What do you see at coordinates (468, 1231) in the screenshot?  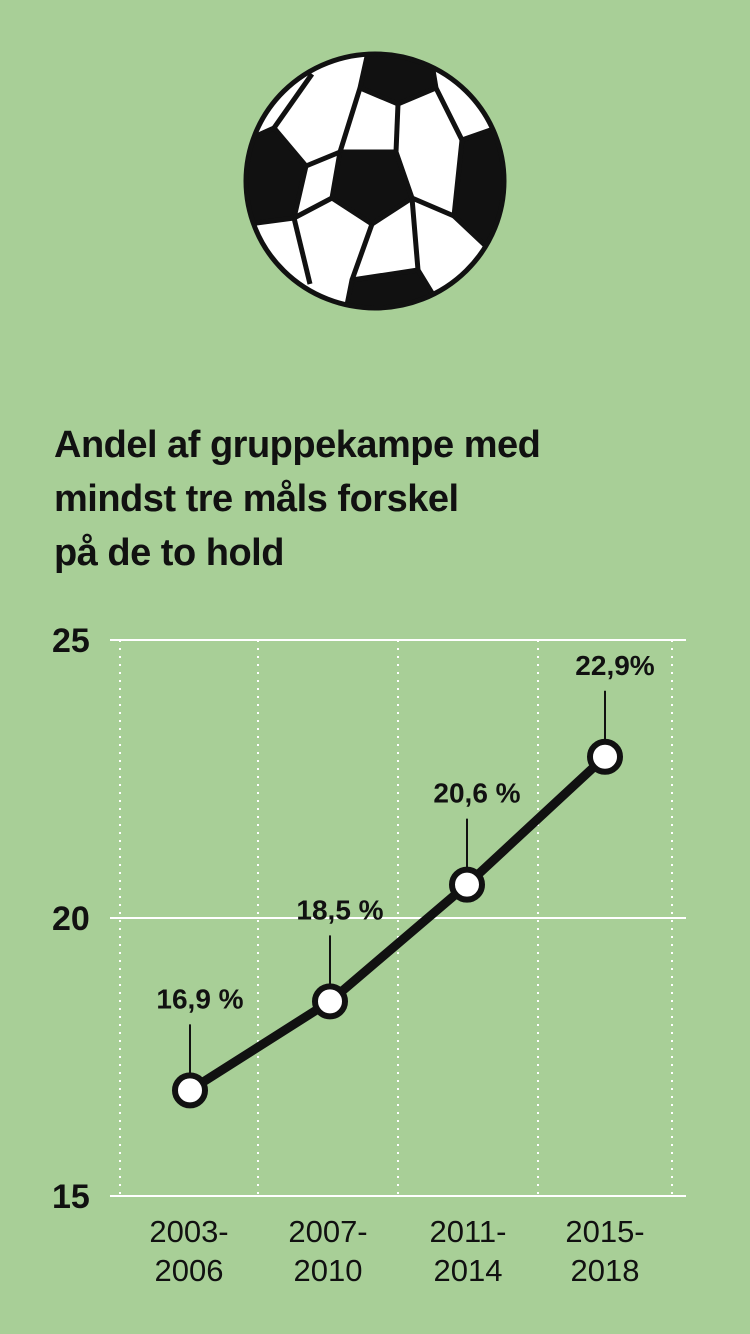 I see `x-tick-label: 2011-` at bounding box center [468, 1231].